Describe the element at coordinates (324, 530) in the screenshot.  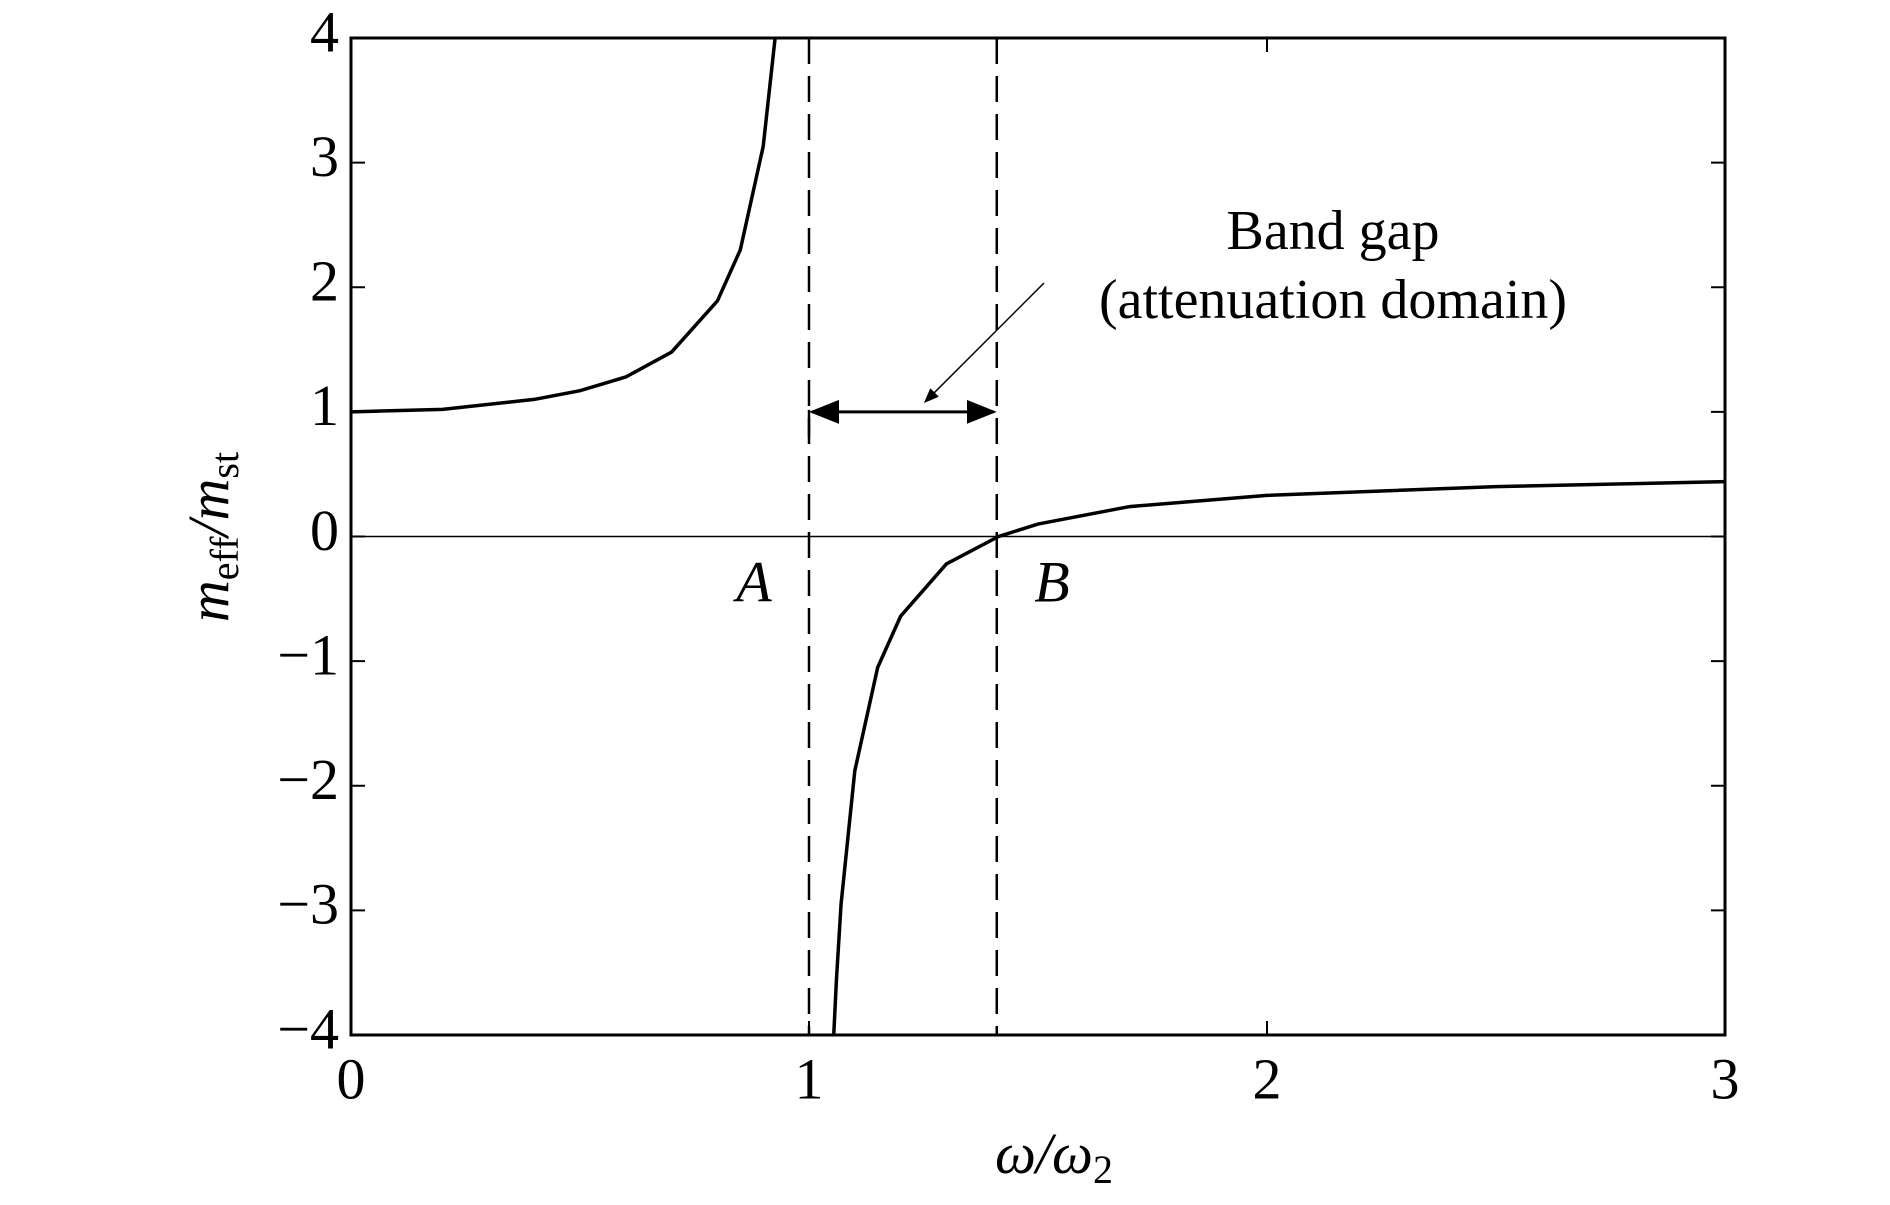
I see `y-tick-label: 0` at that location.